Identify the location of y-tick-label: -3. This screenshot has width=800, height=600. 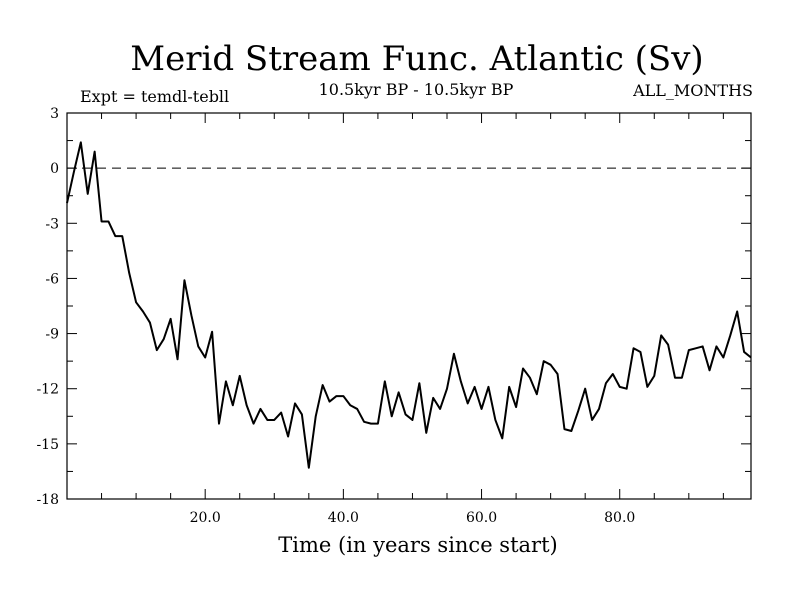
(52, 224).